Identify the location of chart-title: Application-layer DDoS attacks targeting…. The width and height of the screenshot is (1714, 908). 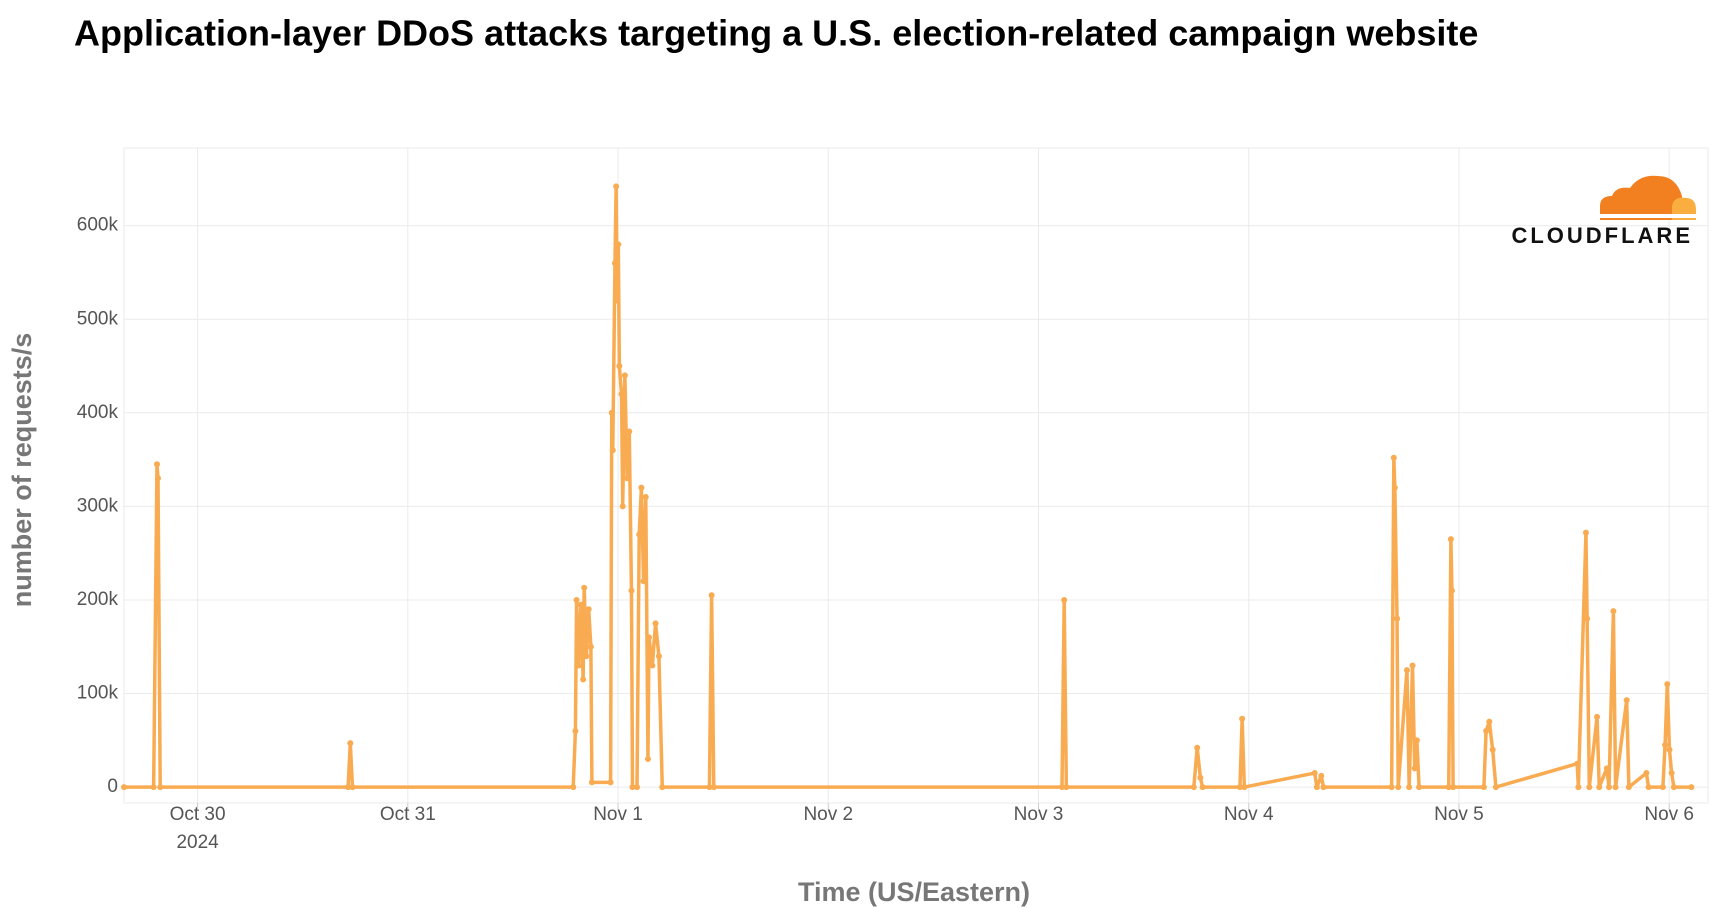
(776, 33).